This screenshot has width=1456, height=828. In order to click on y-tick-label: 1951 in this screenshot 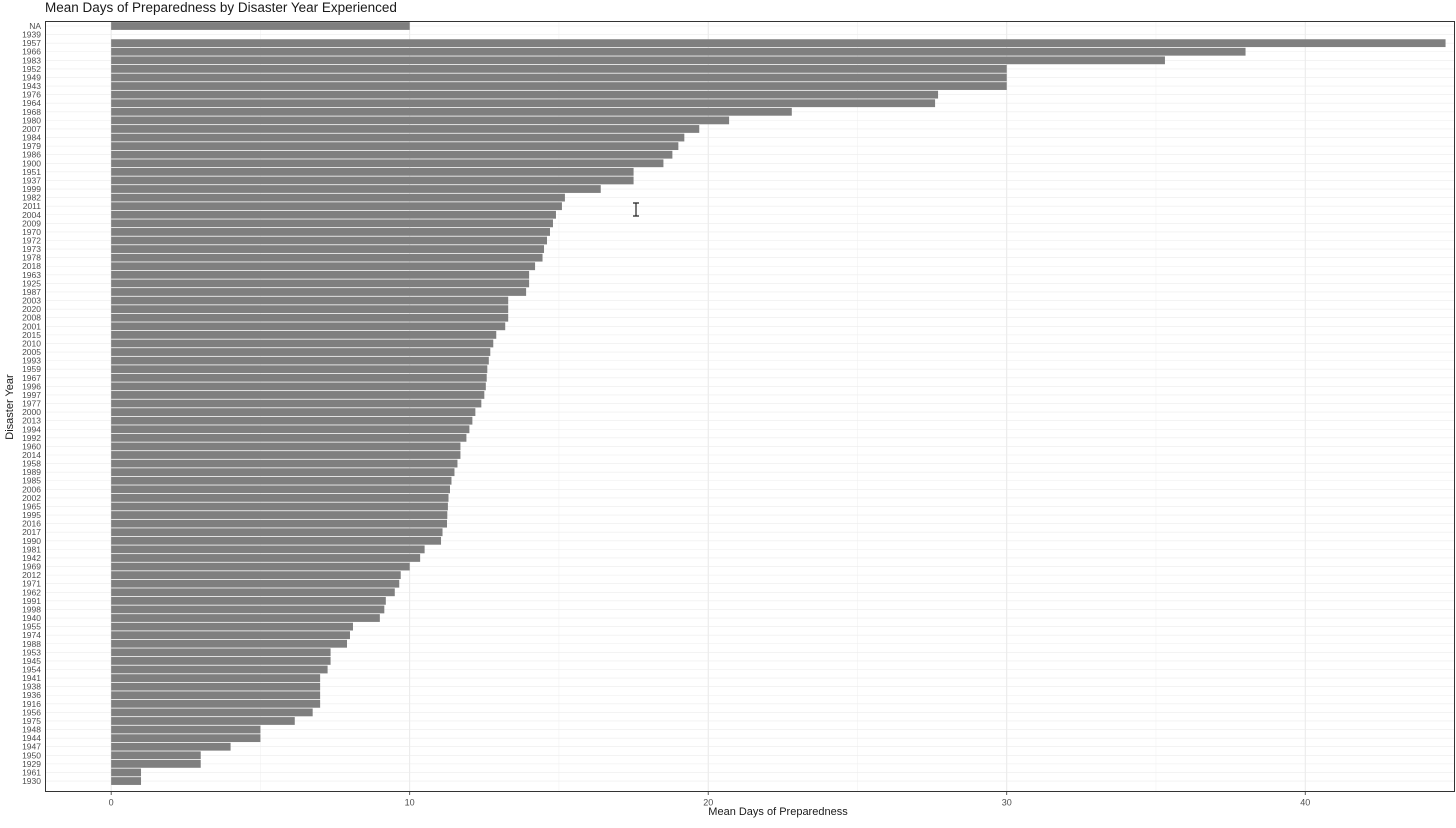, I will do `click(31, 172)`.